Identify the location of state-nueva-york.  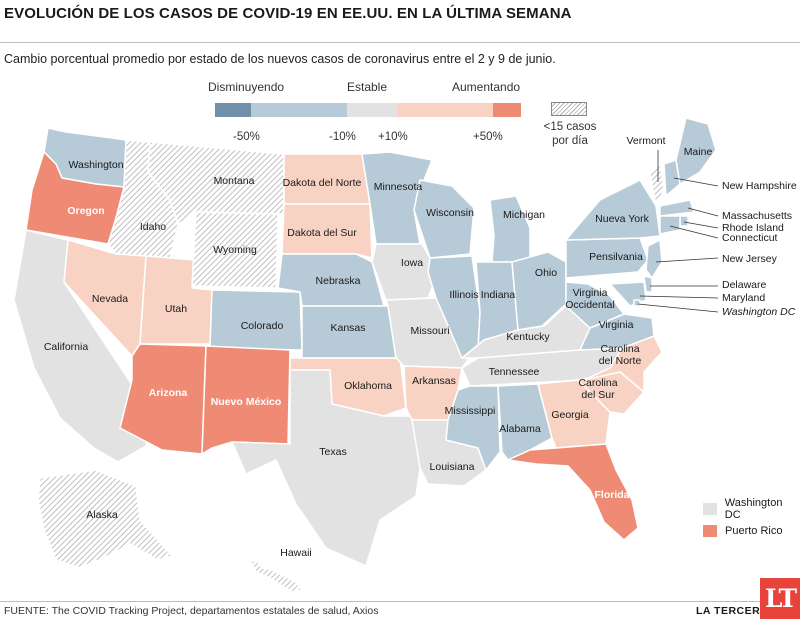
(613, 210).